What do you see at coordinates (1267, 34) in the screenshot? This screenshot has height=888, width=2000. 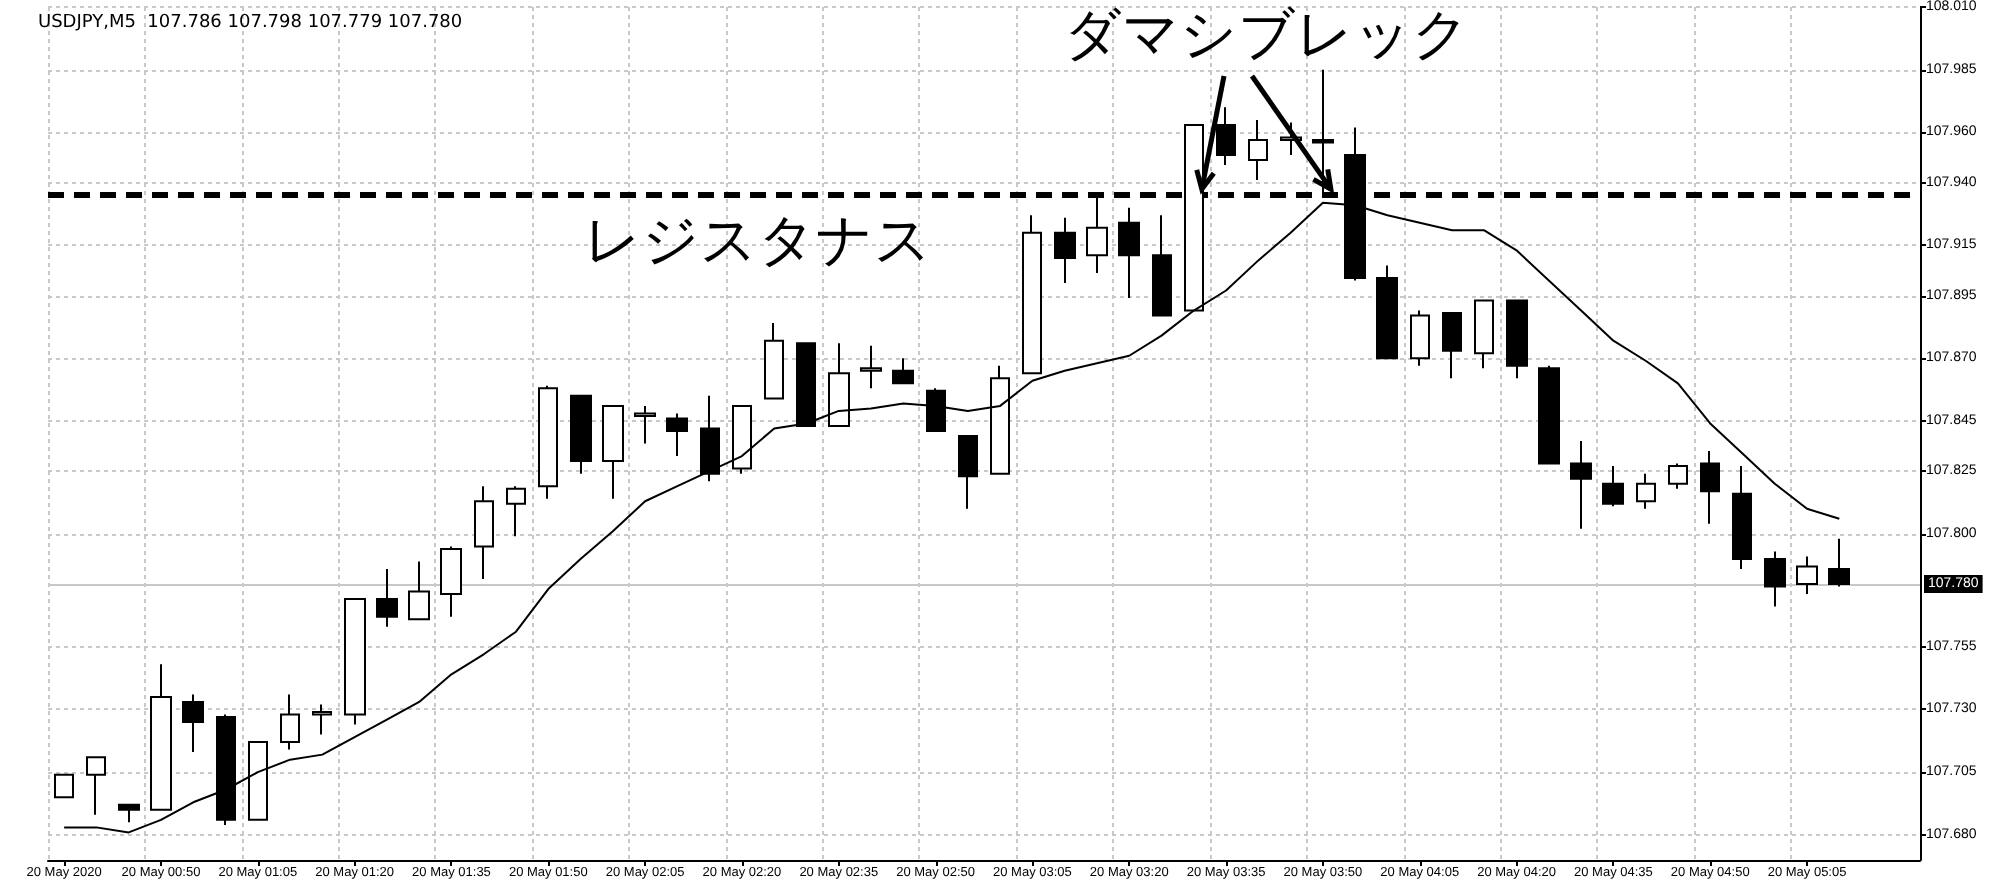 I see `annotation: ダマシブレック` at bounding box center [1267, 34].